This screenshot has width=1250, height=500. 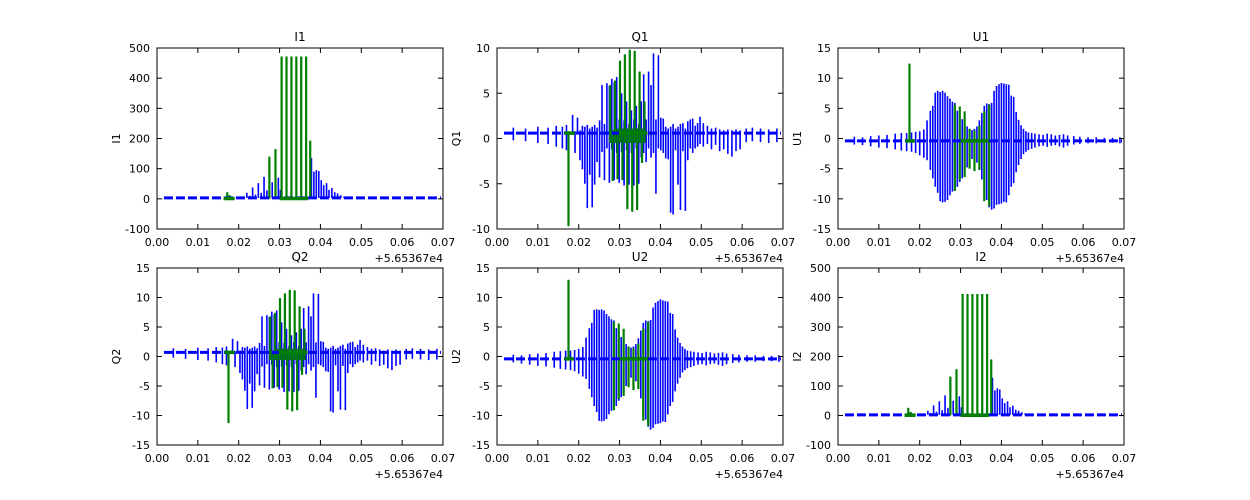 I want to click on subplot-q1-ytick-label: 10, so click(x=483, y=48).